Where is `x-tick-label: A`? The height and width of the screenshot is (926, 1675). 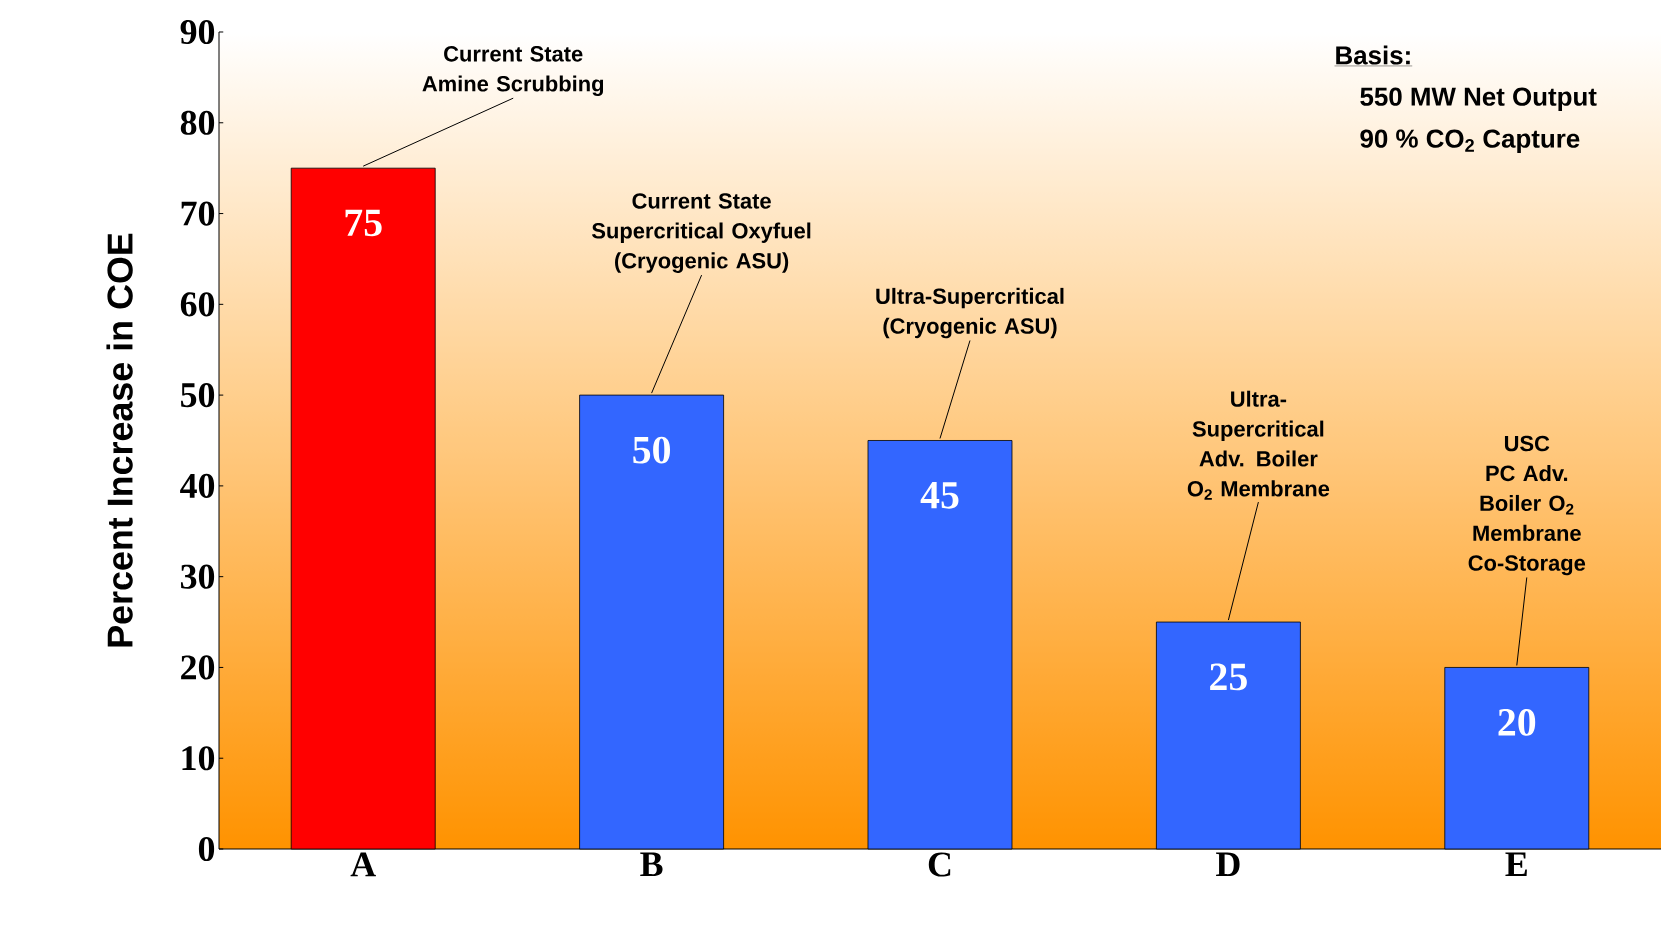
x-tick-label: A is located at coordinates (363, 864).